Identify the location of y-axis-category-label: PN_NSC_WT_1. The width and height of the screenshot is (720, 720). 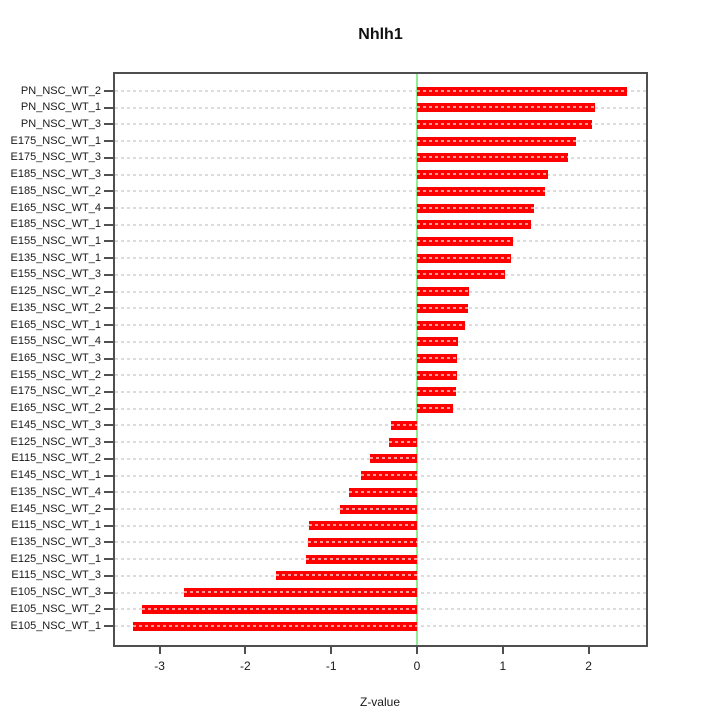
(60, 107).